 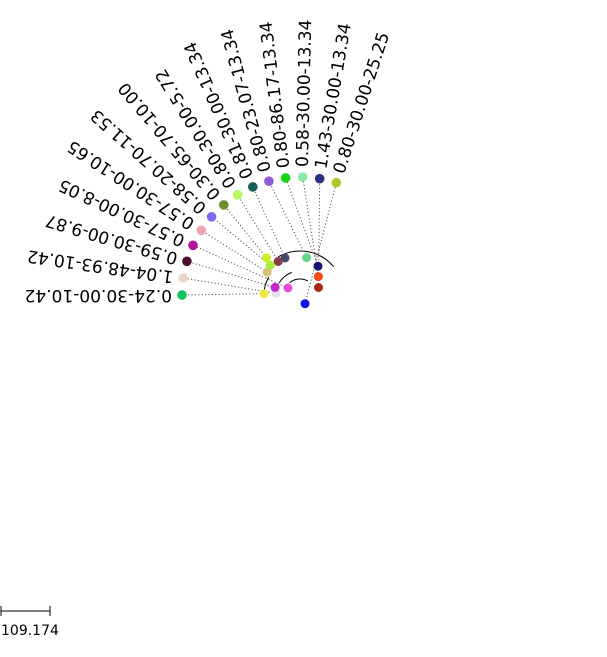 I want to click on leaf-label: 0.58-30.00-13.34, so click(x=304, y=93).